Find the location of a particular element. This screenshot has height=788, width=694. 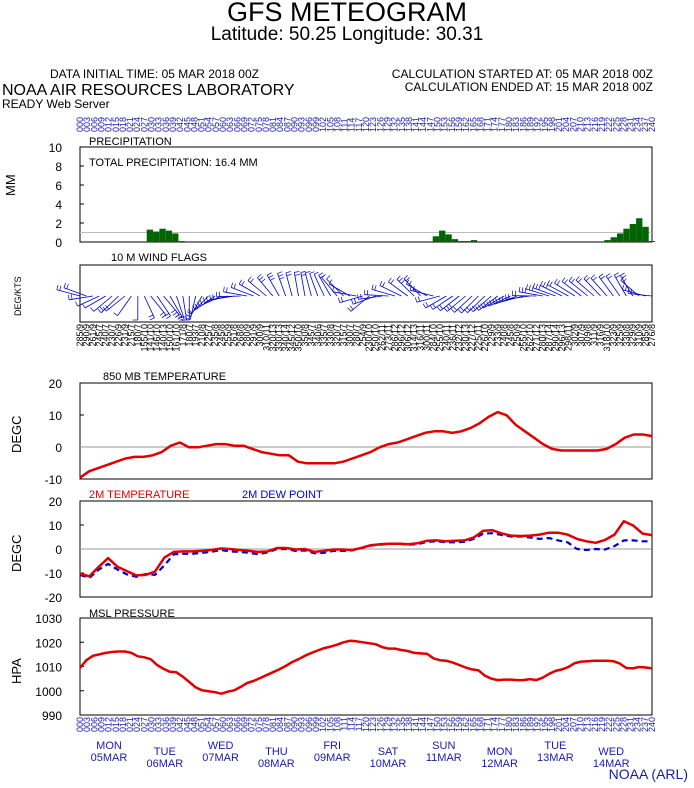

wind-value-label: 255/10 is located at coordinates (440, 338).